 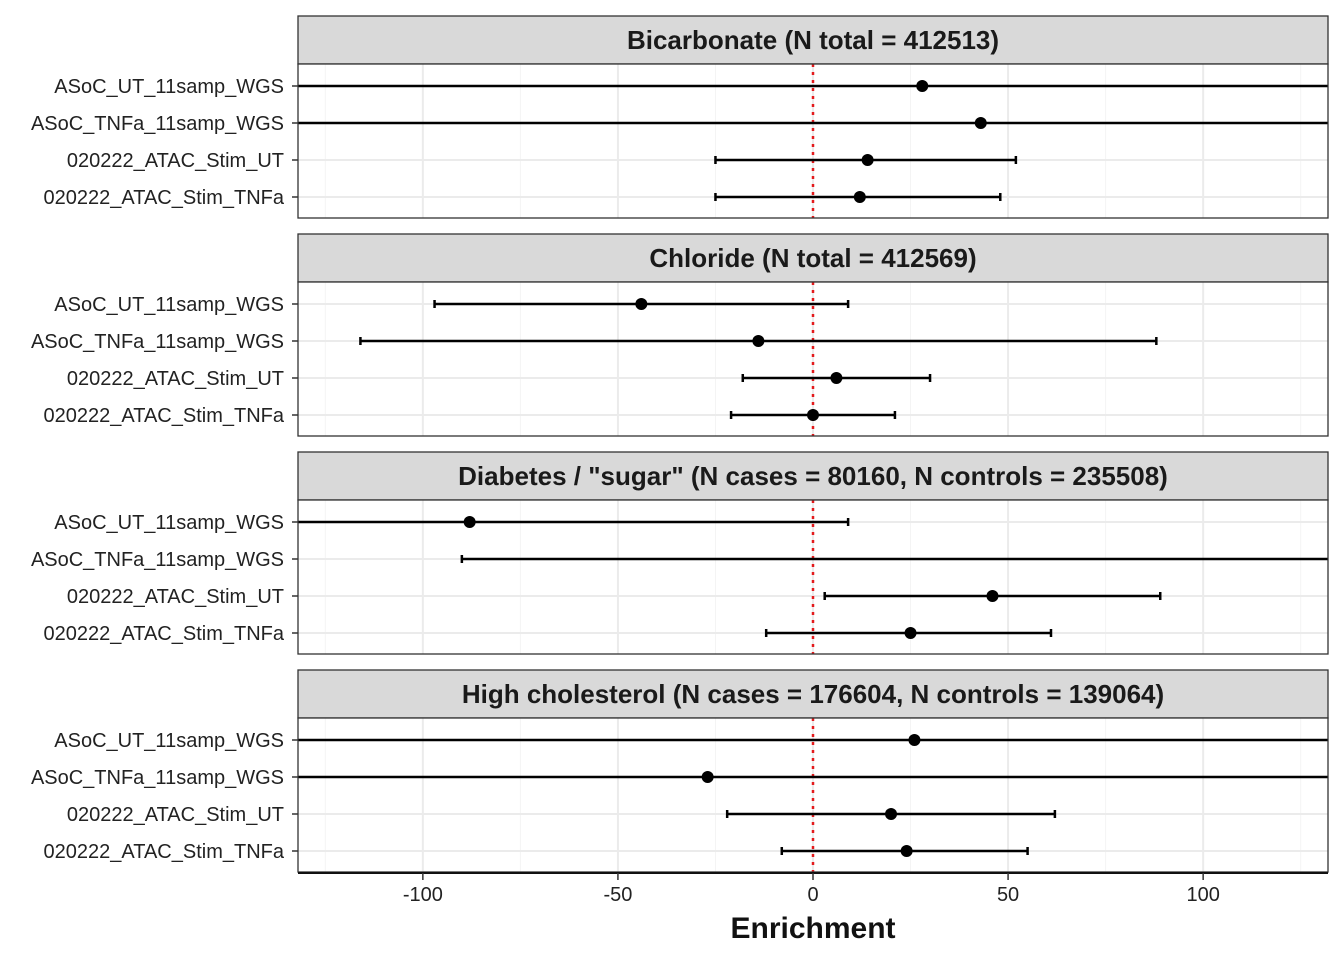 I want to click on x-tick-label: 0, so click(x=812, y=895).